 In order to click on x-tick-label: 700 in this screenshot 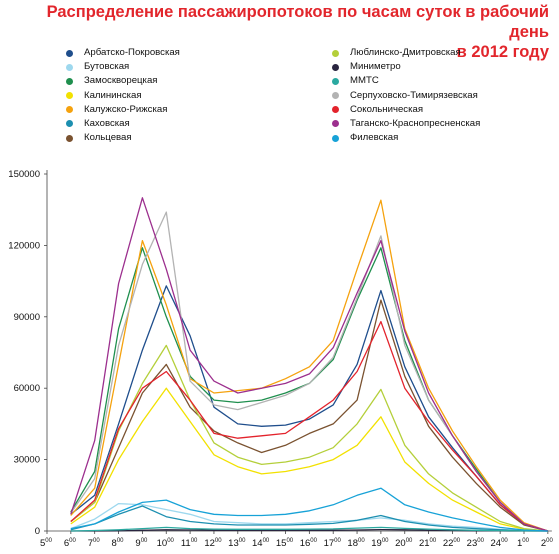, I will do `click(94, 543)`.